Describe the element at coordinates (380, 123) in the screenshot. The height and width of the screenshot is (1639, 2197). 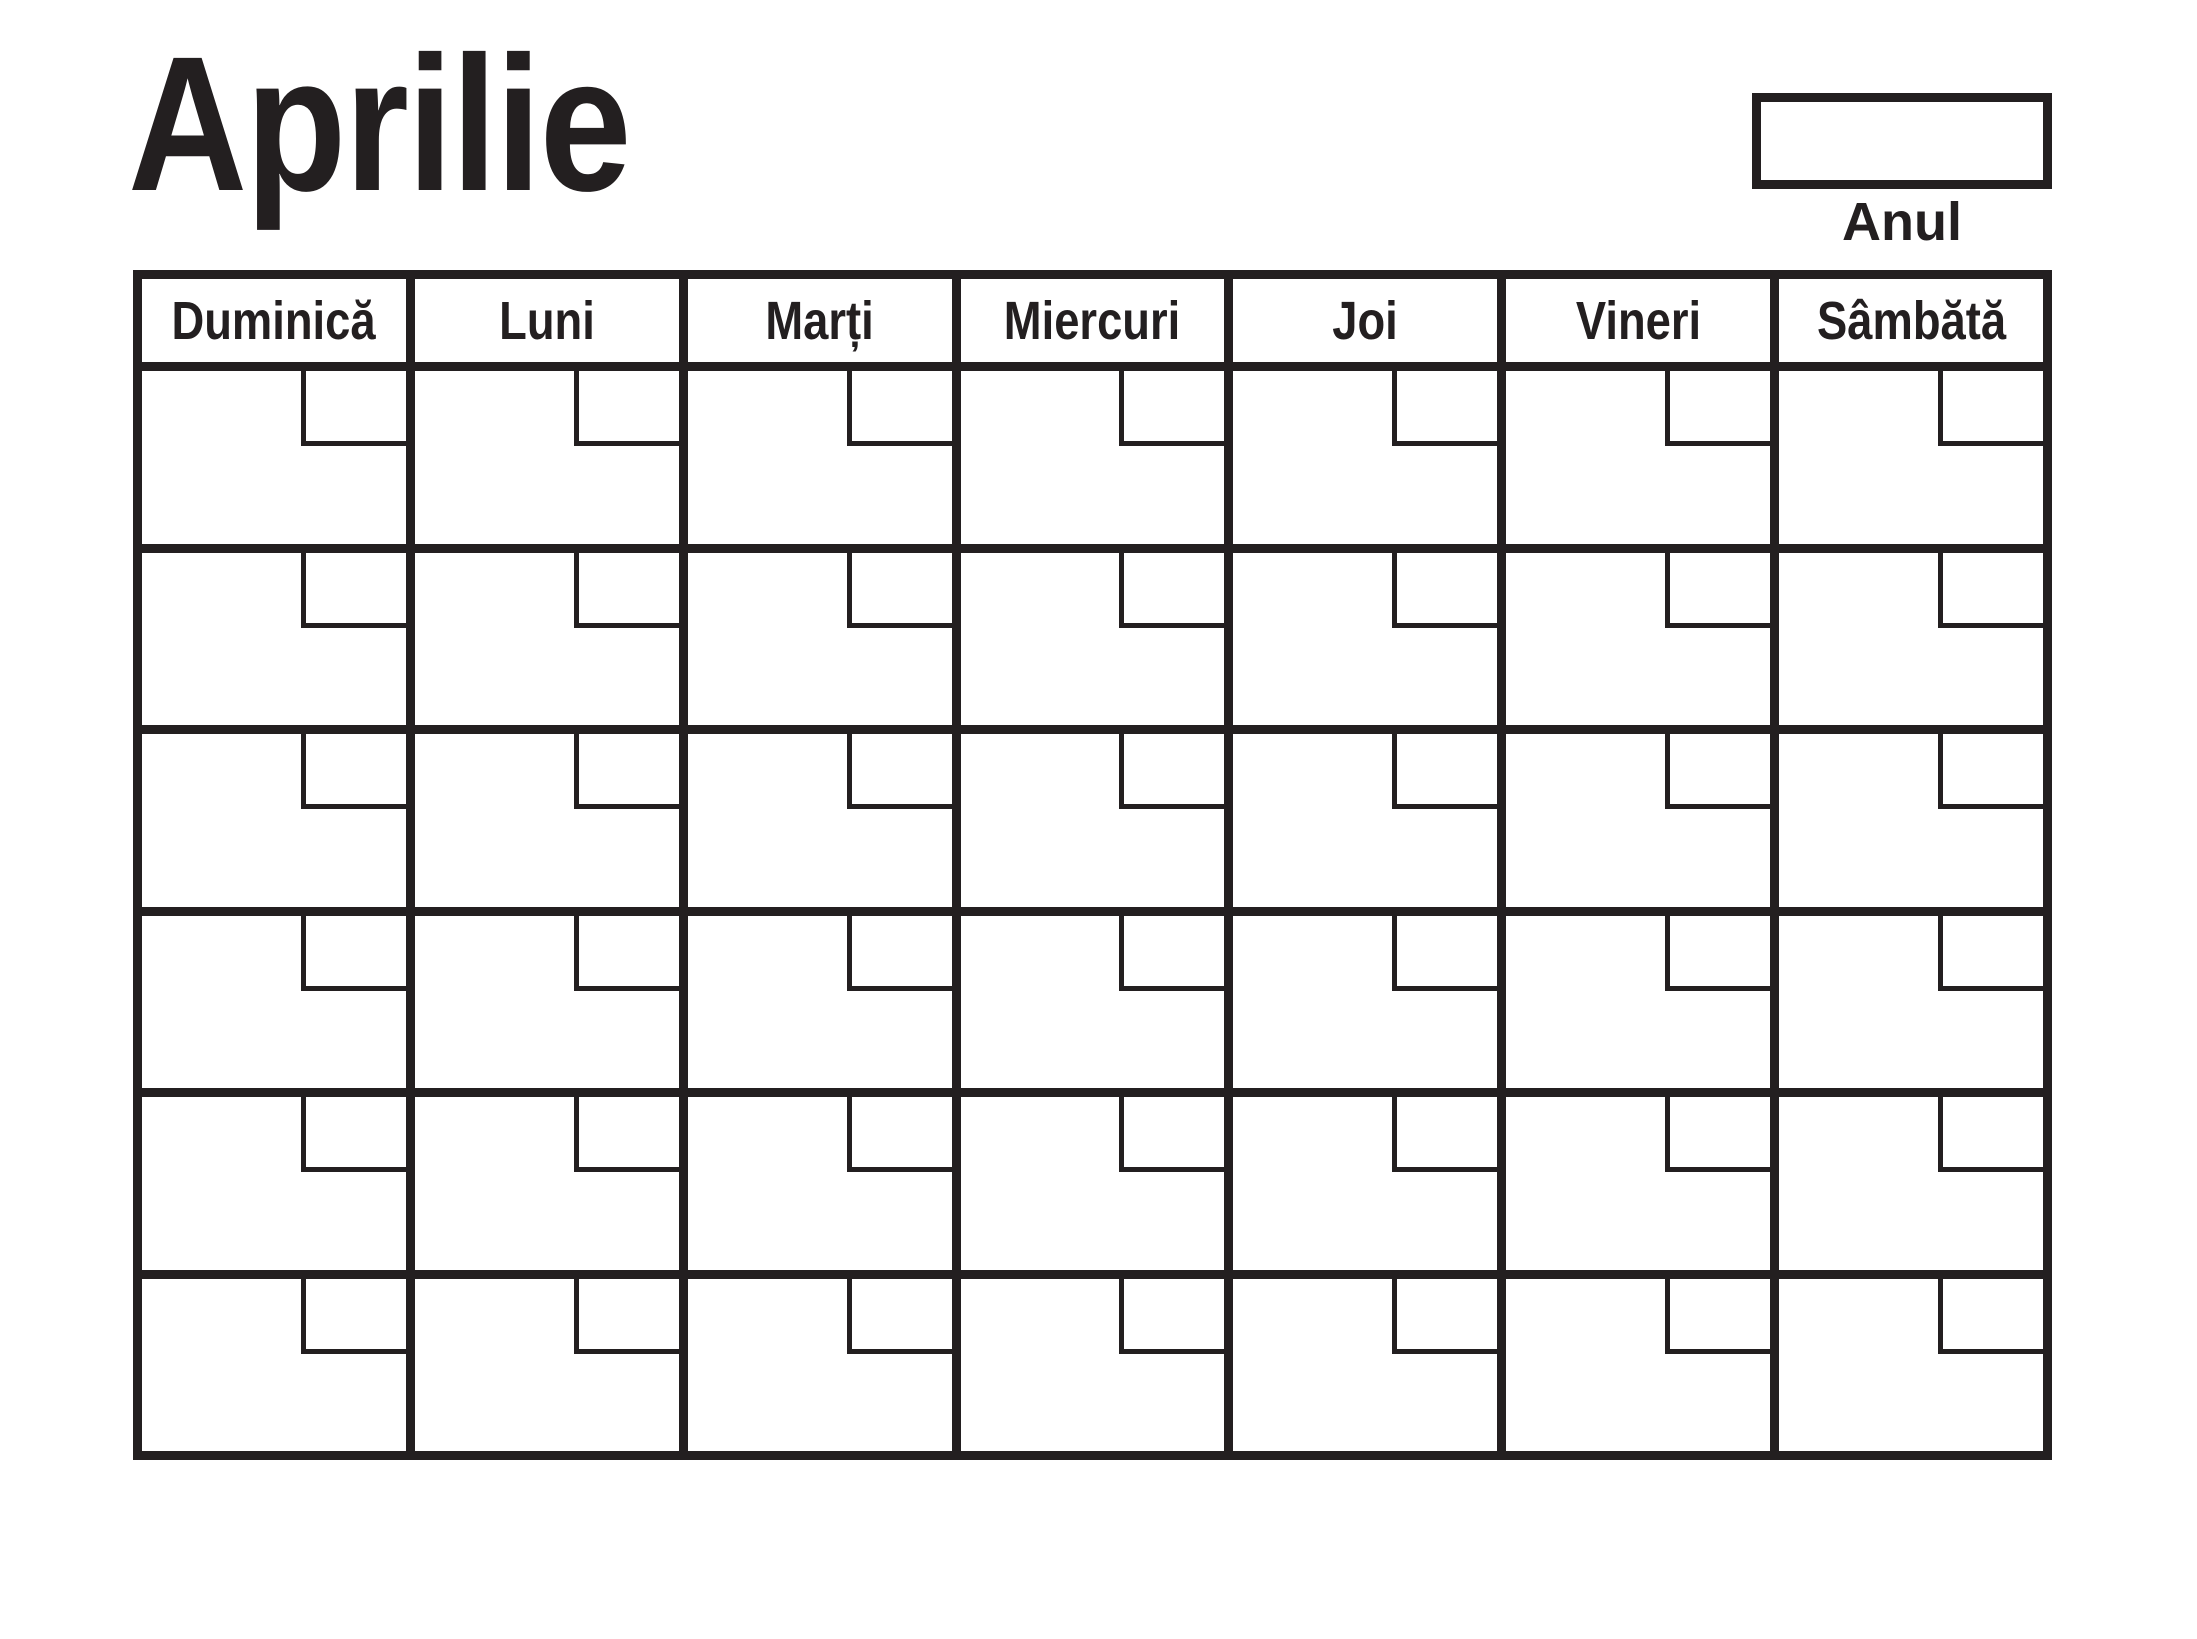
I see `month-title: Aprilie` at that location.